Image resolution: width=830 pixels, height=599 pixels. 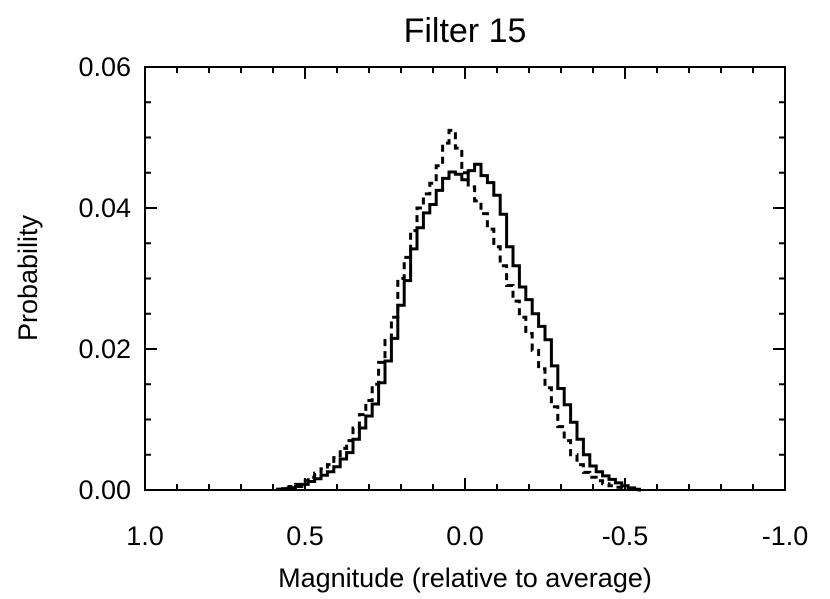 What do you see at coordinates (465, 31) in the screenshot?
I see `chart-title: Filter 15` at bounding box center [465, 31].